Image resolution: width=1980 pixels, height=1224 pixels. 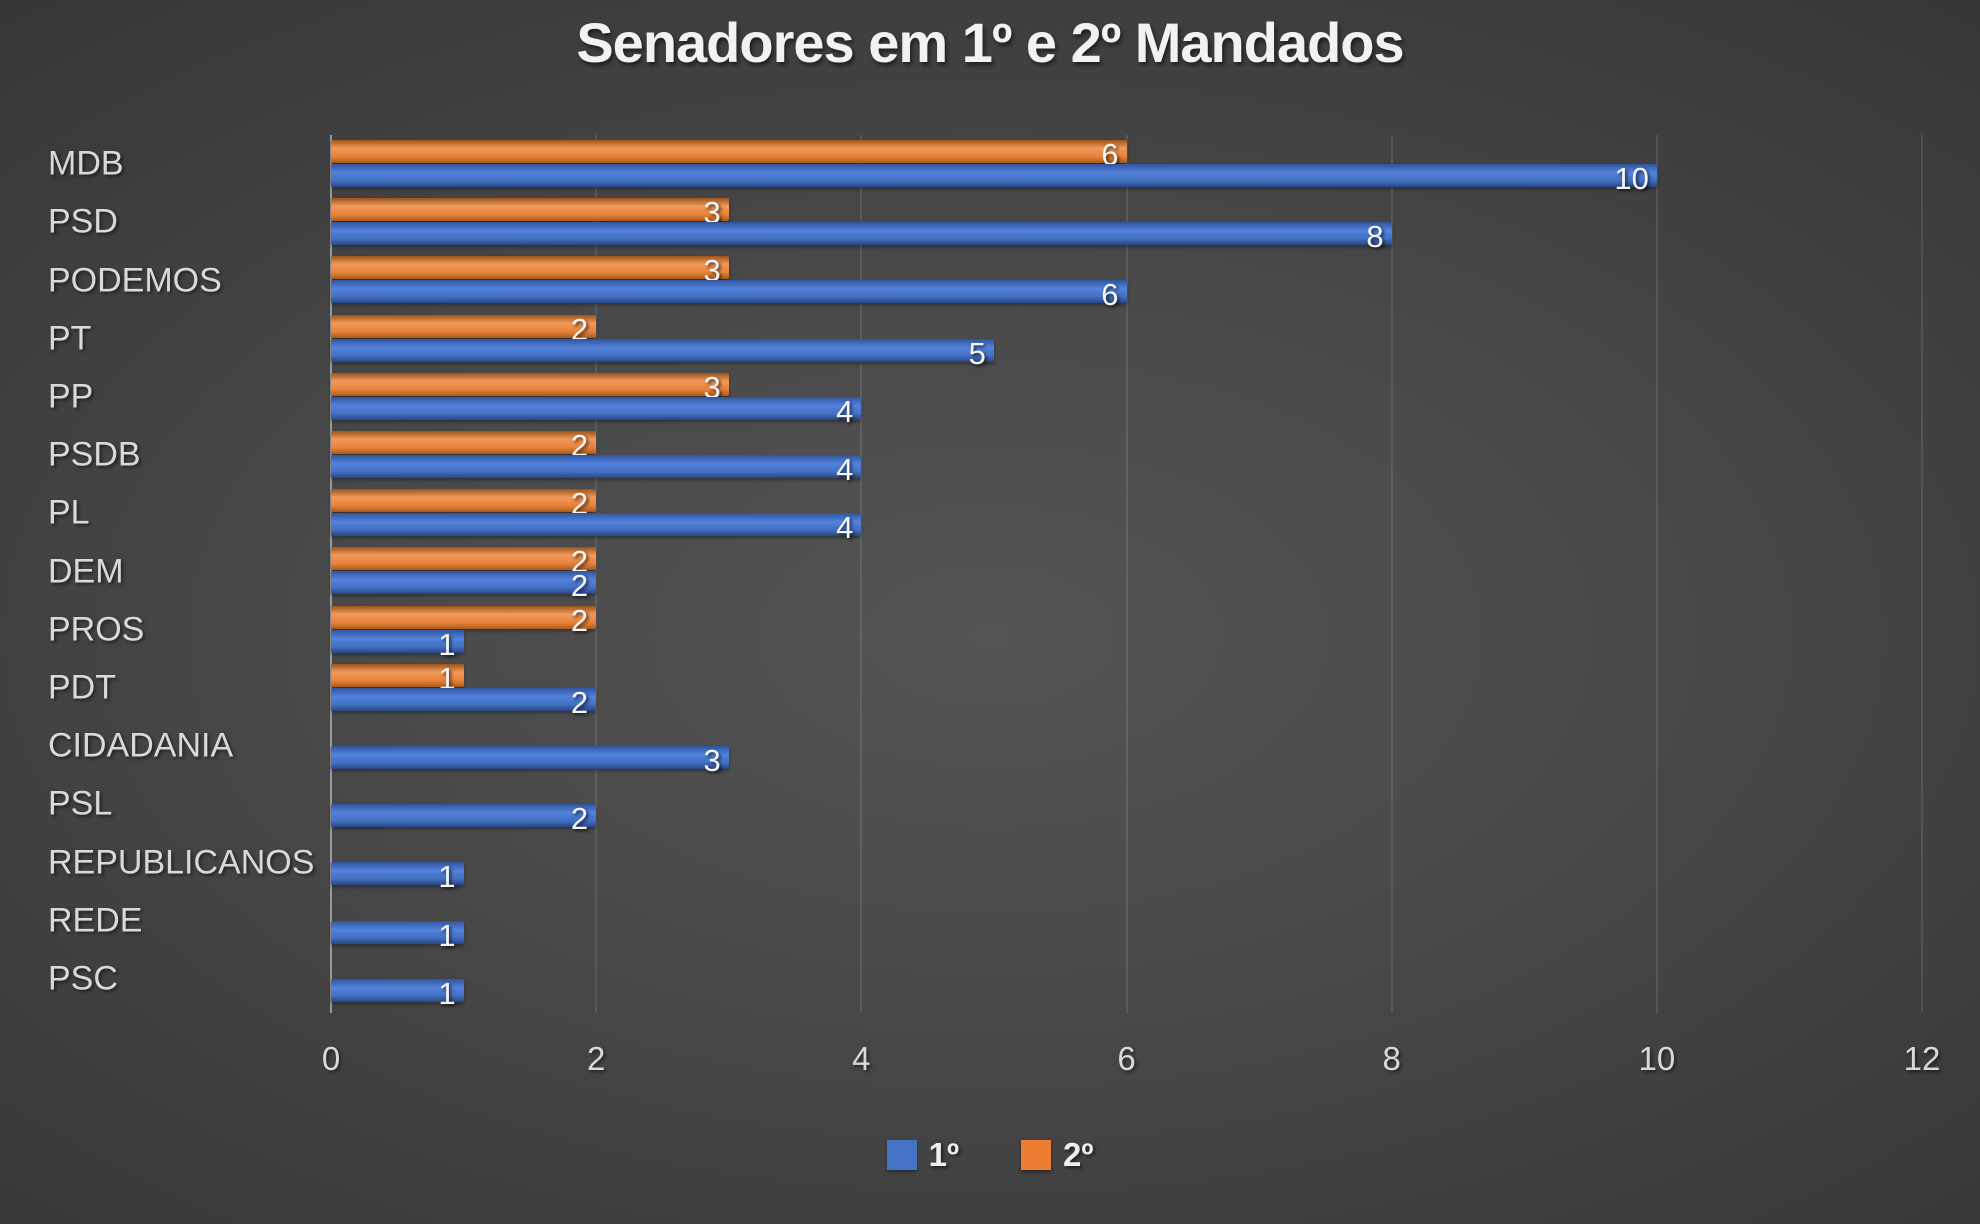 What do you see at coordinates (861, 1058) in the screenshot?
I see `x-tick-label: 4` at bounding box center [861, 1058].